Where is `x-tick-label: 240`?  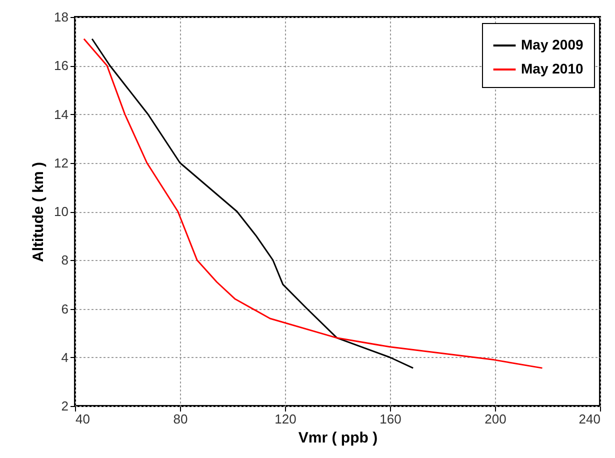 x-tick-label: 240 is located at coordinates (589, 419).